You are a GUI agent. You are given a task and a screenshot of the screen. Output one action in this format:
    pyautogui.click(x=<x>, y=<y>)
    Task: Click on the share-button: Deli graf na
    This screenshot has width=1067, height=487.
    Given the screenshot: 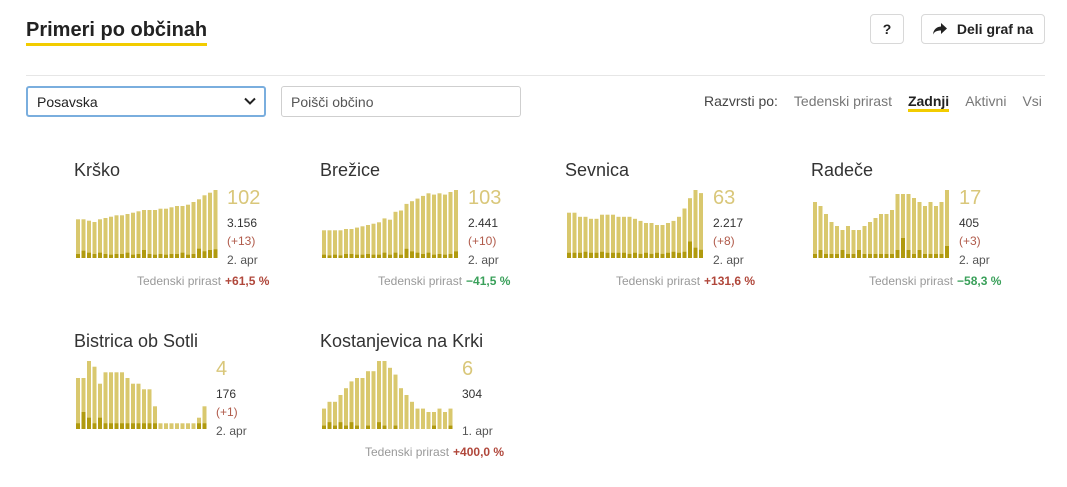 What is the action you would take?
    pyautogui.click(x=983, y=29)
    